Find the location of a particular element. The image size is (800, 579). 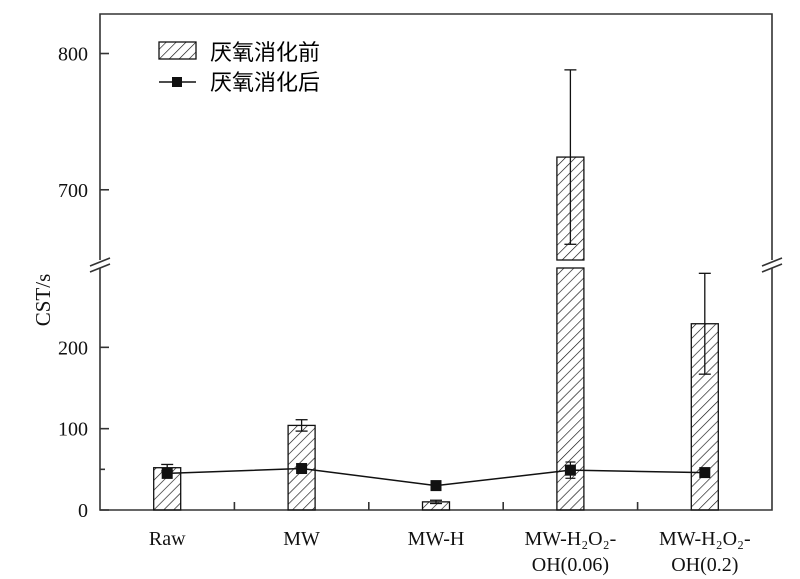

y-axis-label: CST/s is located at coordinates (43, 300).